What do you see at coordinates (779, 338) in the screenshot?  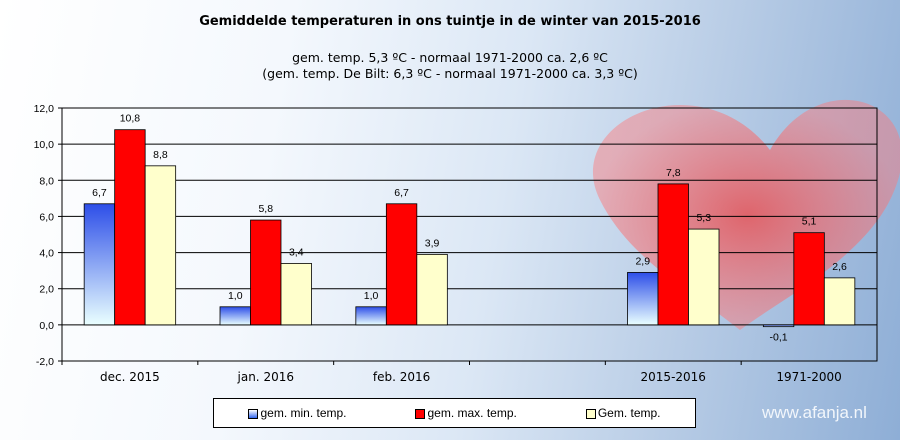 I see `data-label: -0,1` at bounding box center [779, 338].